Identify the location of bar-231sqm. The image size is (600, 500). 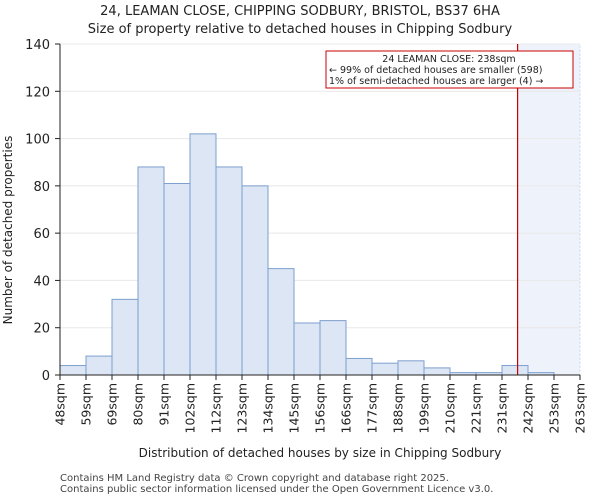
(515, 370).